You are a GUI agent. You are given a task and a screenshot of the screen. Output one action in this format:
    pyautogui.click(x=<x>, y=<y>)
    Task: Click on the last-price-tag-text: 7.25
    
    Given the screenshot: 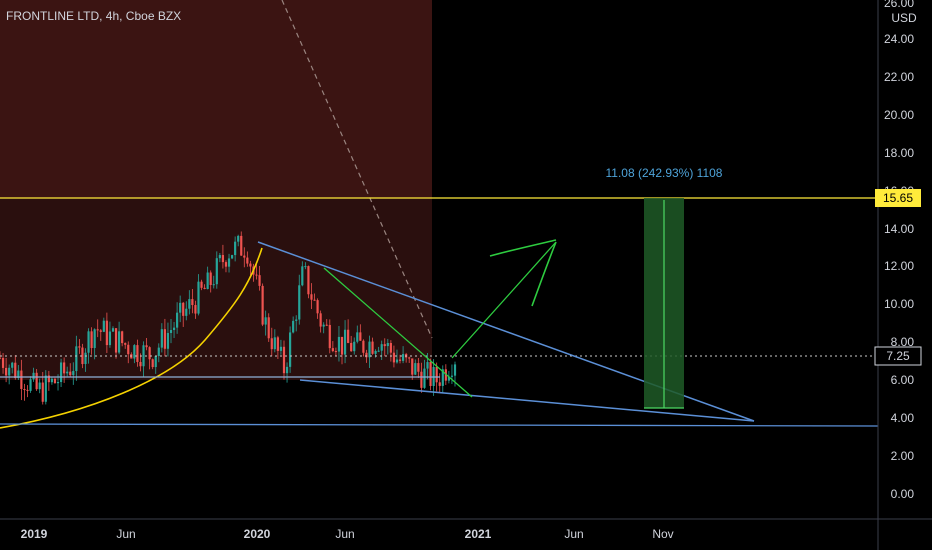 What is the action you would take?
    pyautogui.click(x=898, y=356)
    